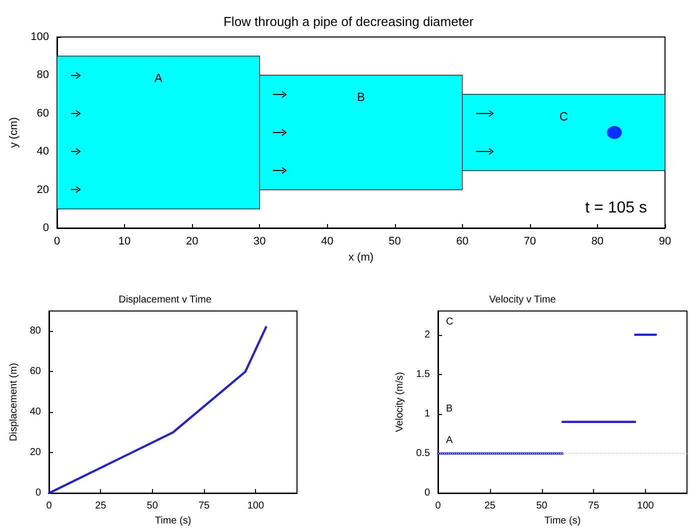 The image size is (697, 531). I want to click on line-series, so click(158, 410).